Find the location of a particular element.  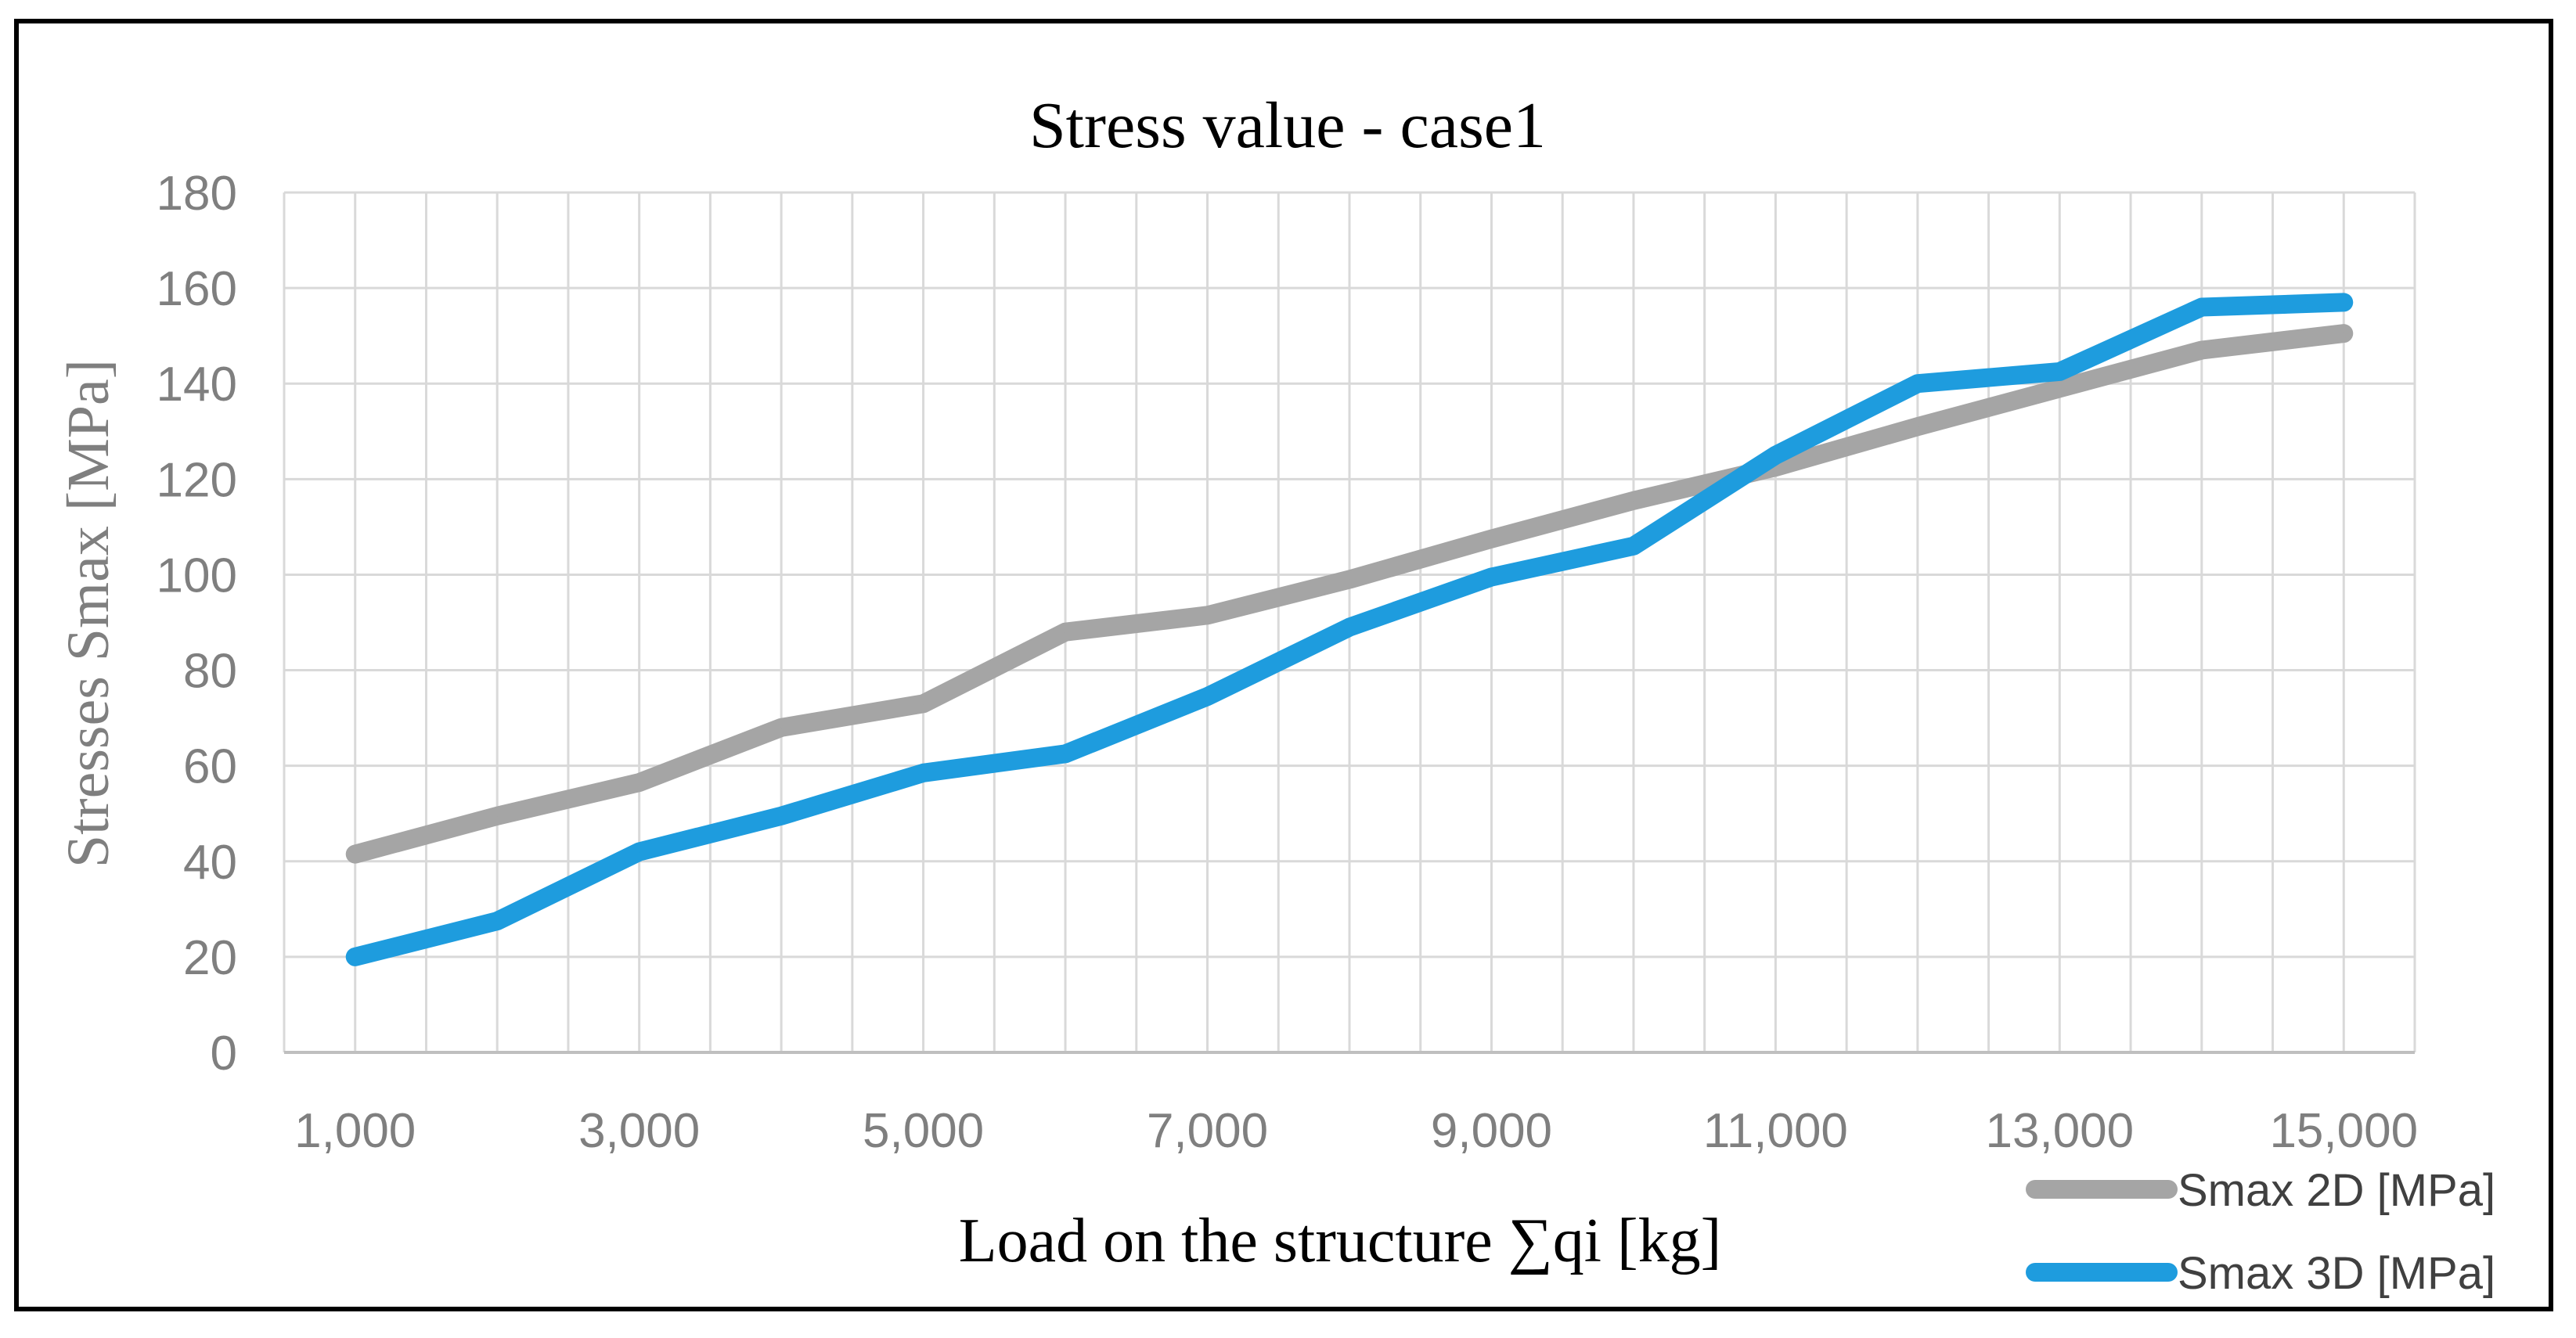

x-tick-label: 3,000 is located at coordinates (639, 1131).